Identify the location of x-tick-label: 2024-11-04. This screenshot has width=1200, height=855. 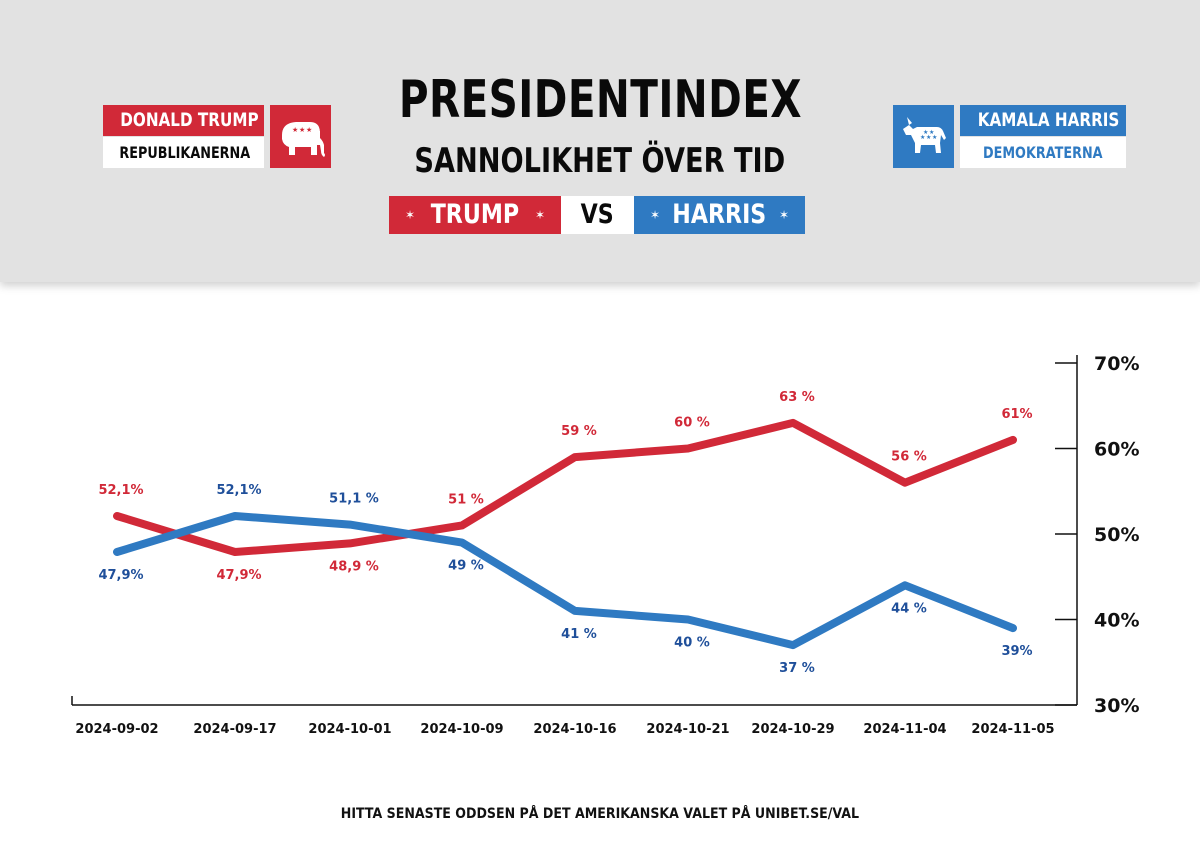
(904, 729).